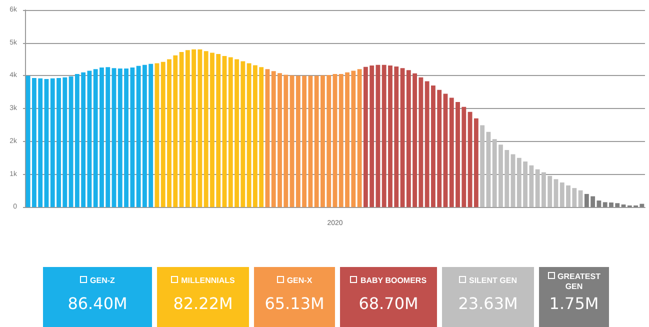  What do you see at coordinates (208, 280) in the screenshot?
I see `legend-label: MILLENNIALS` at bounding box center [208, 280].